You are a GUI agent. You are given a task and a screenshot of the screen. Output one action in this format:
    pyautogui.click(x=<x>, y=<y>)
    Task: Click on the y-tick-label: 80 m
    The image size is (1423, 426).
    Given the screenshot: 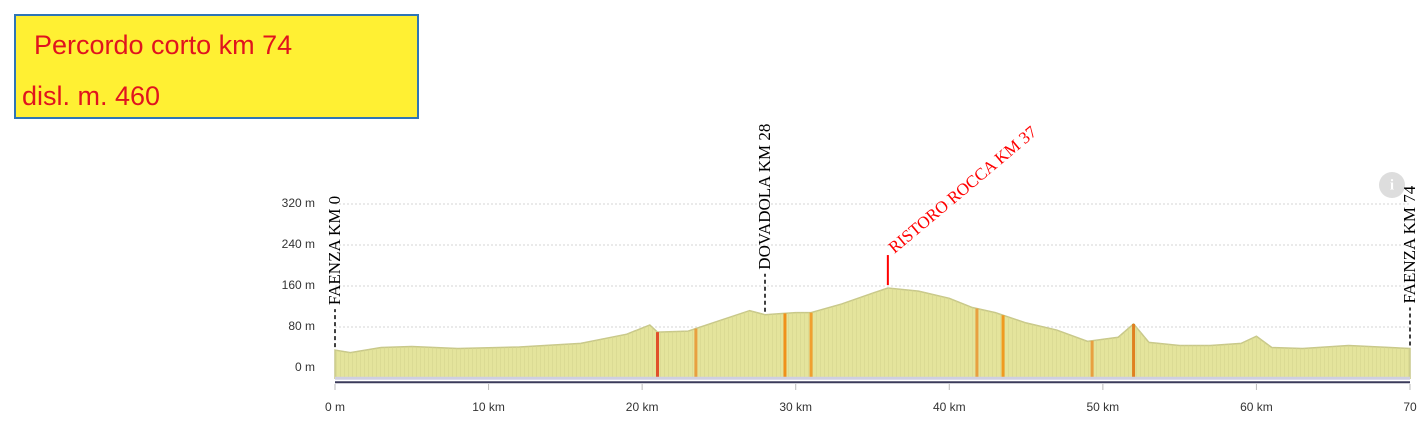 What is the action you would take?
    pyautogui.click(x=301, y=326)
    